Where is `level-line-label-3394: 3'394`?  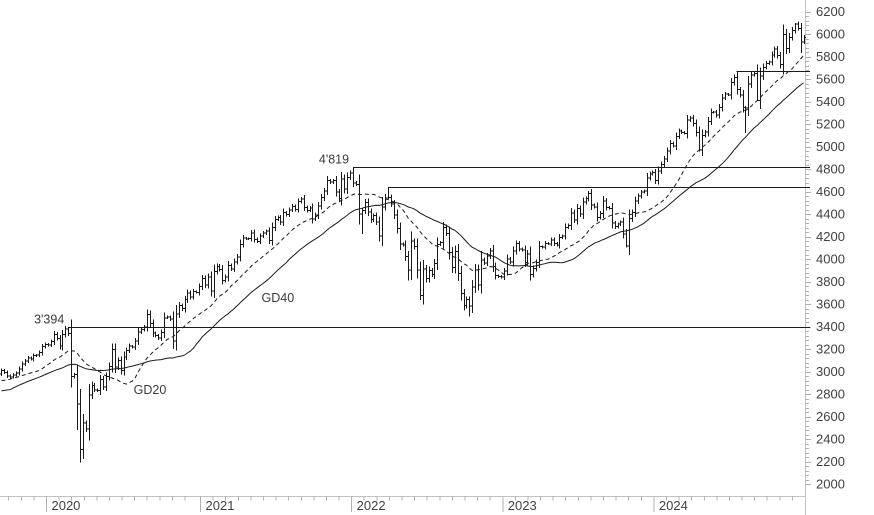 level-line-label-3394: 3'394 is located at coordinates (49, 320).